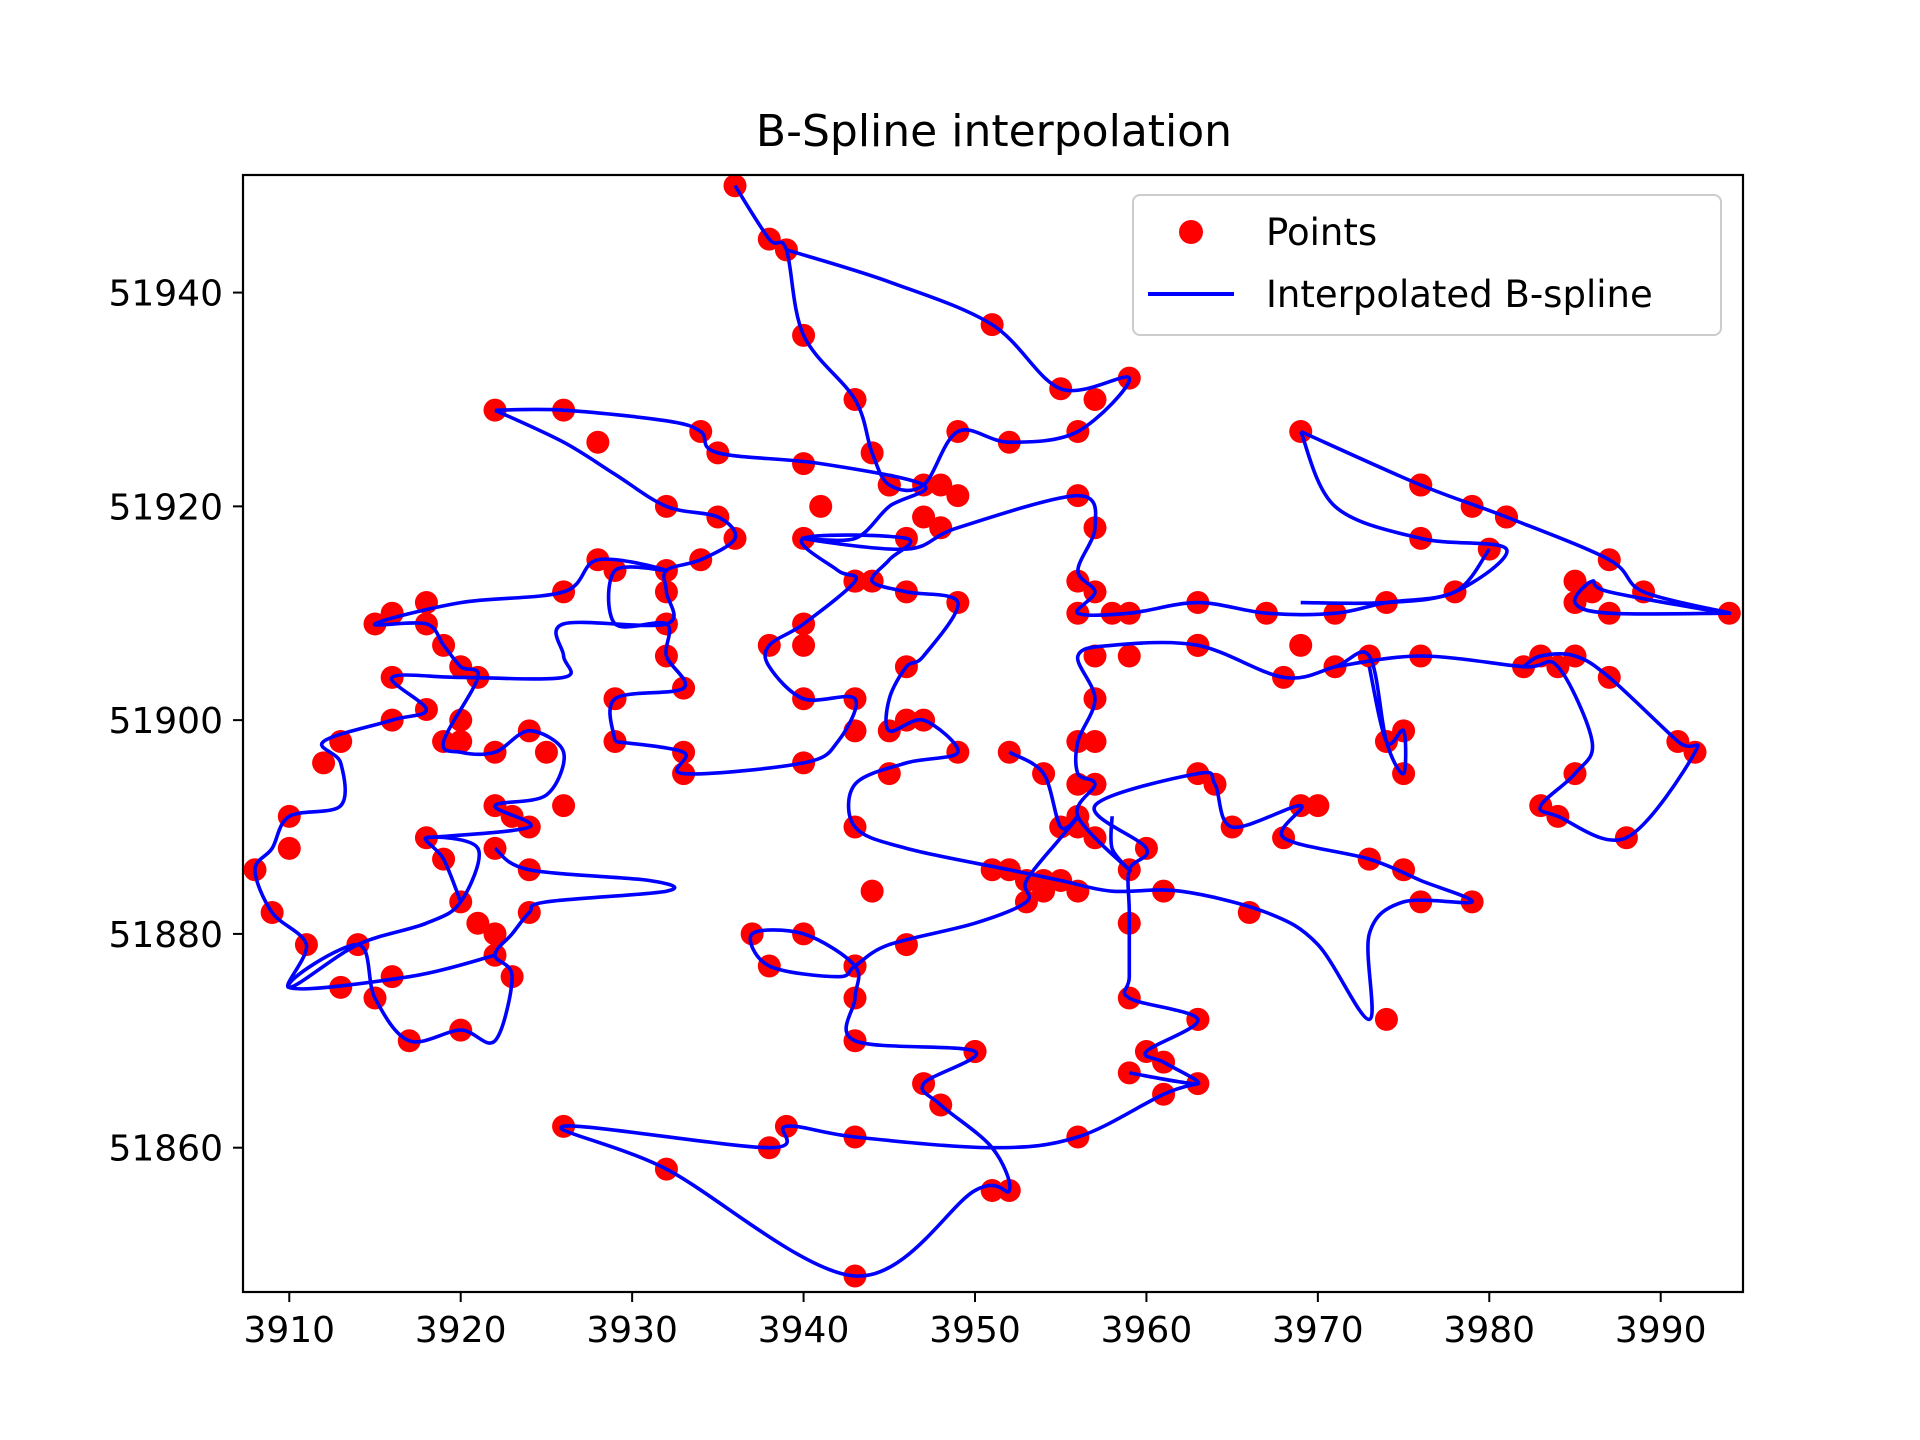  I want to click on x-axis: 3910 3920 3930 3940 3950 3960 3970 3980 3990, so click(975, 1321).